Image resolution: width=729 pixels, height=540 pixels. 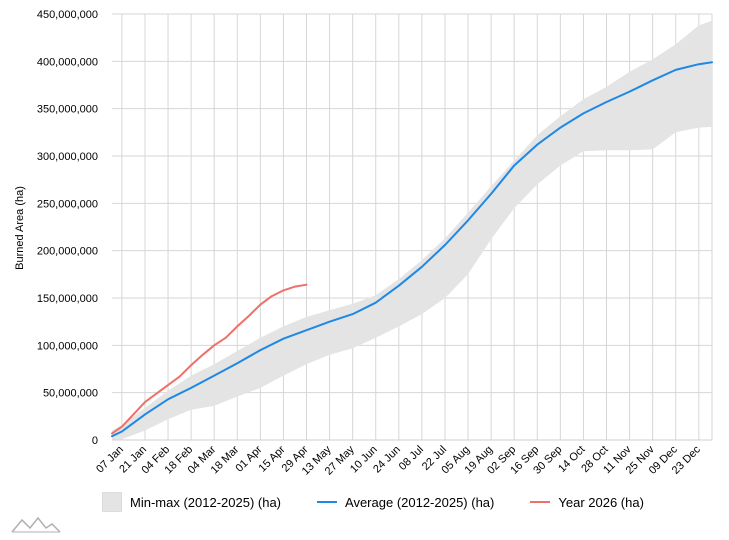 I want to click on legend-item-year: Year 2026 (ha), so click(x=587, y=502).